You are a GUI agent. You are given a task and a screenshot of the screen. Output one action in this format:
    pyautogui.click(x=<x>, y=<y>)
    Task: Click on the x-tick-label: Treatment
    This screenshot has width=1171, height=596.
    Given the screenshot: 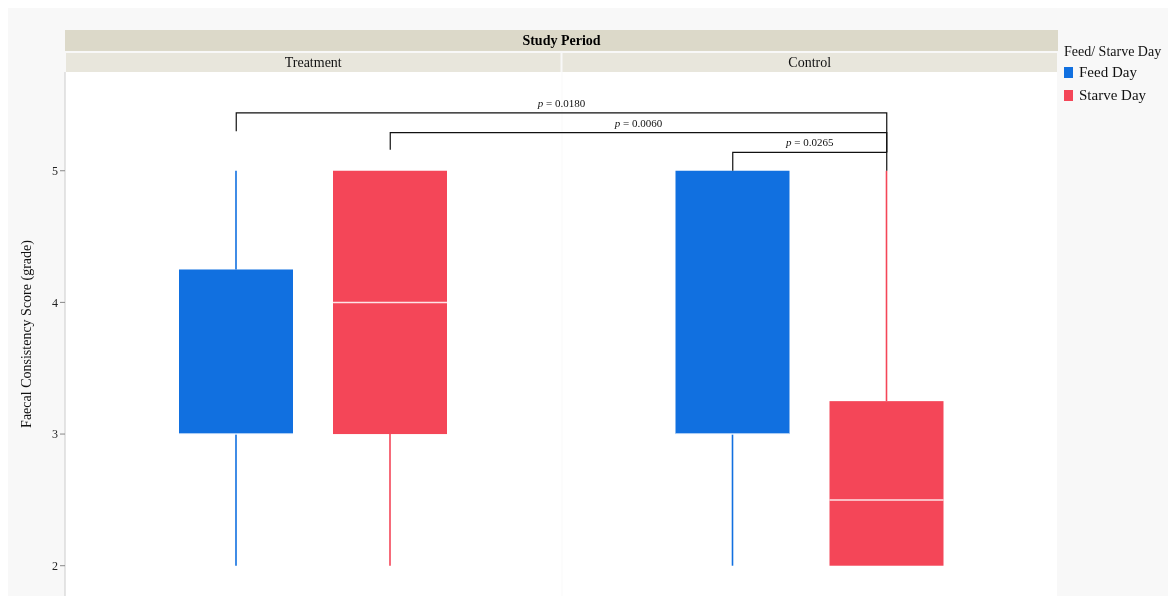 What is the action you would take?
    pyautogui.click(x=313, y=62)
    